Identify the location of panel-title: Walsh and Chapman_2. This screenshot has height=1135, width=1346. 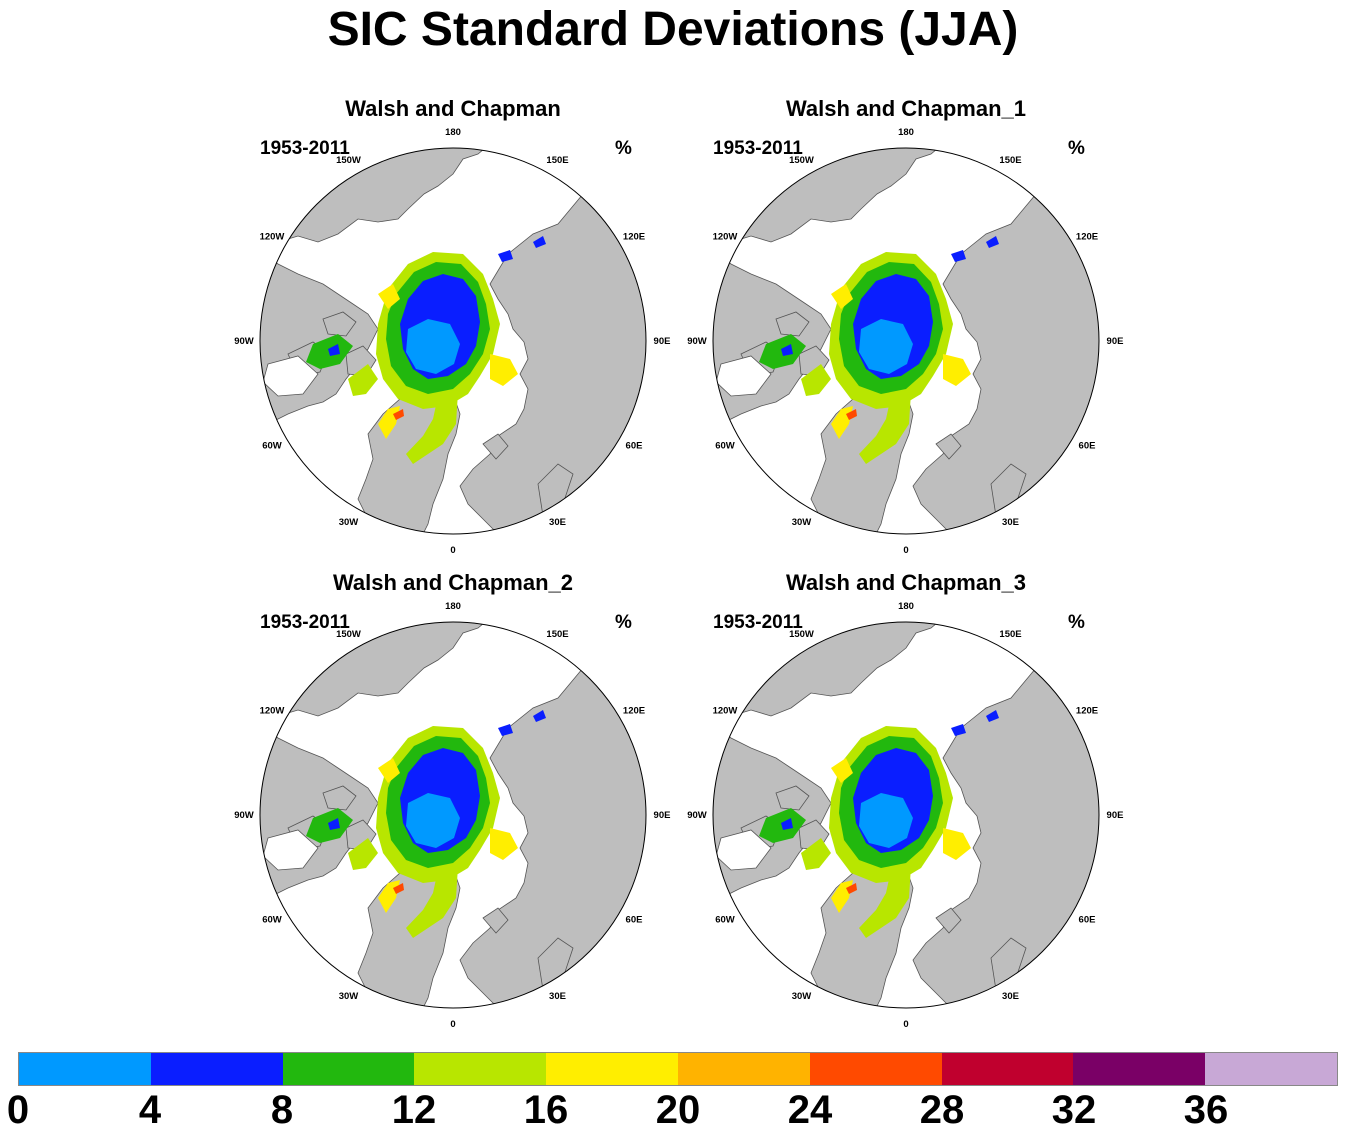
(452, 582).